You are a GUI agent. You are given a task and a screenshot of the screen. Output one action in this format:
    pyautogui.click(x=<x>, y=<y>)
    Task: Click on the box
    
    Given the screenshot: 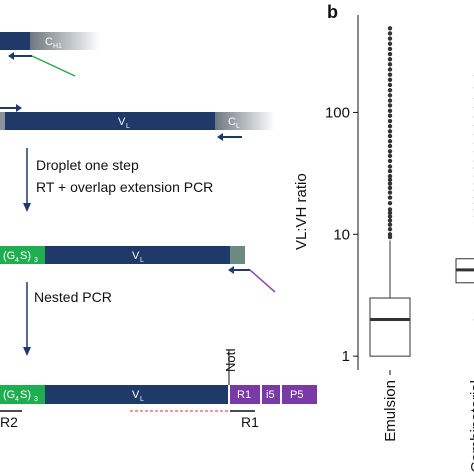 What is the action you would take?
    pyautogui.click(x=390, y=327)
    